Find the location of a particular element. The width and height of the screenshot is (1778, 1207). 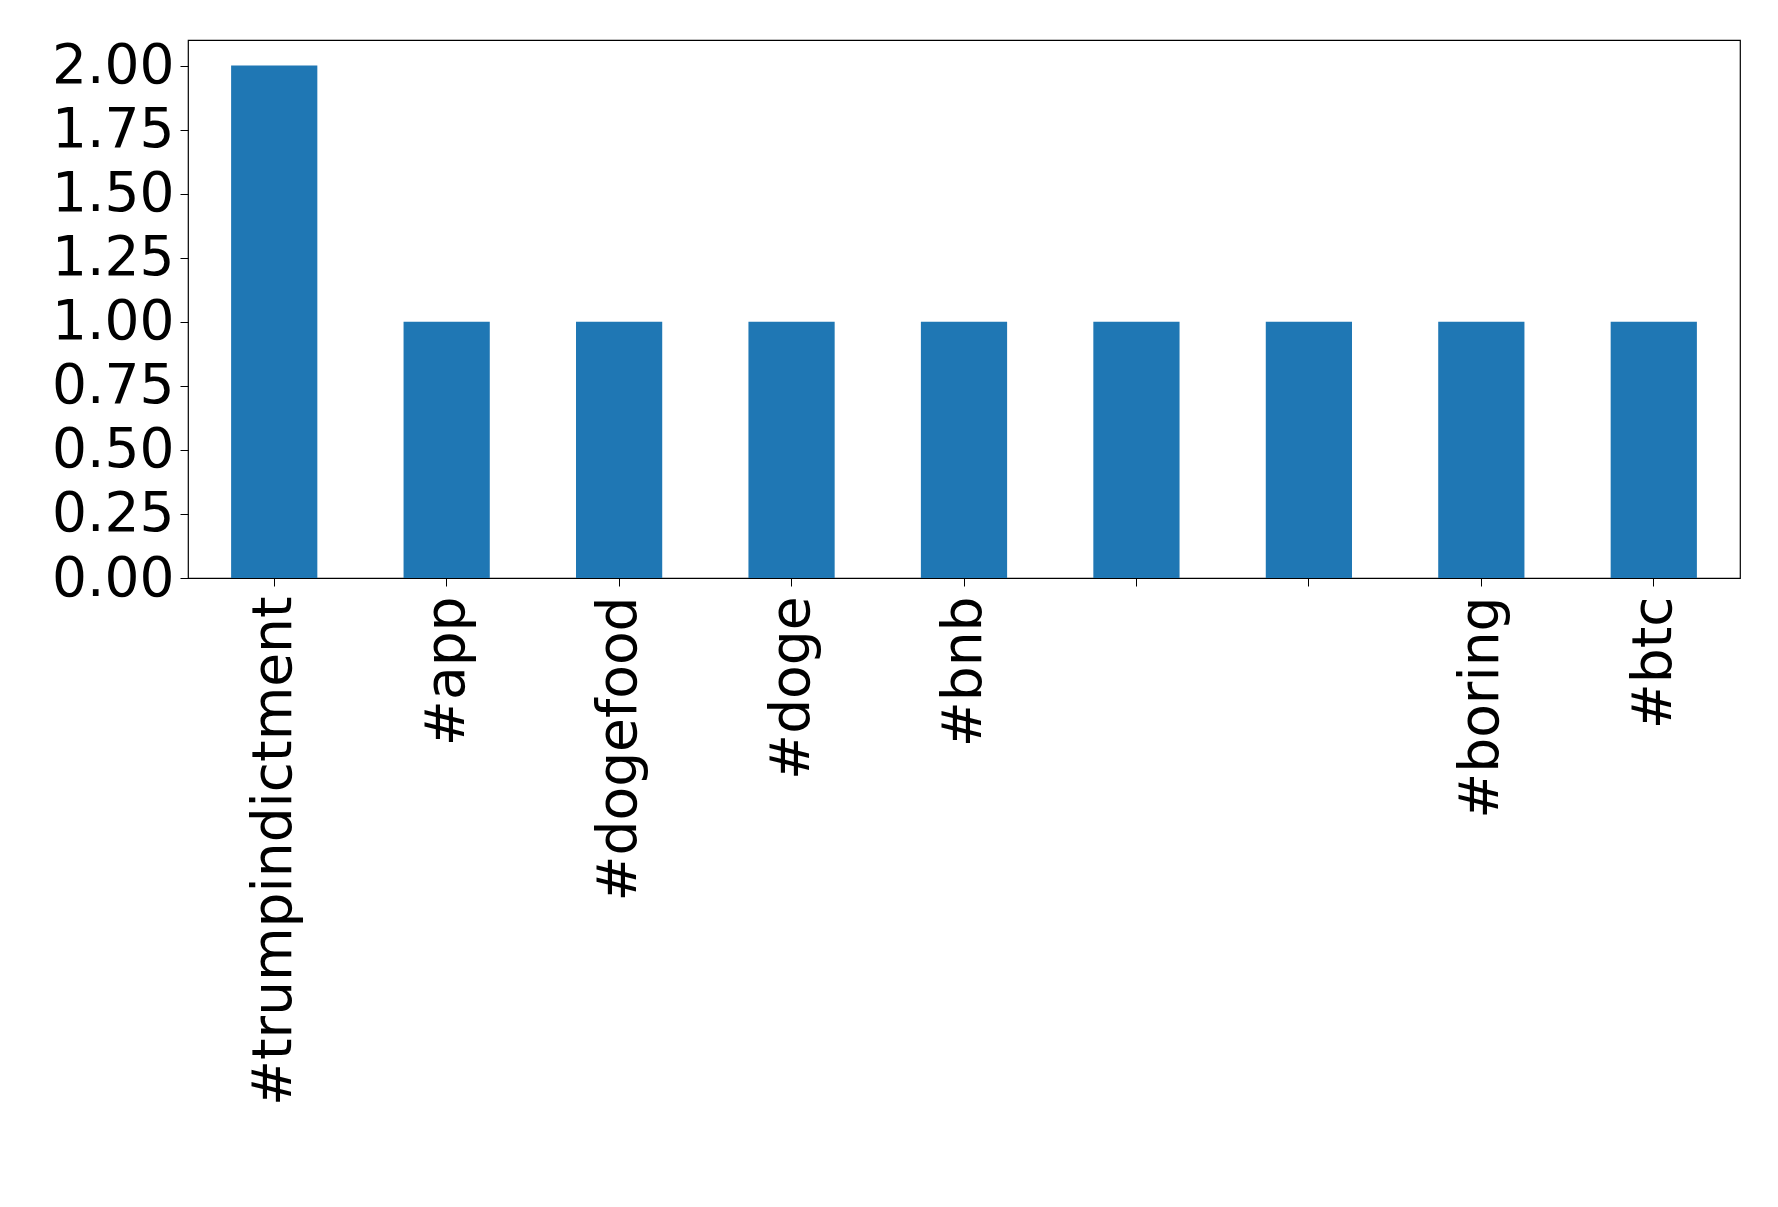

y-tick-label: 1.00 is located at coordinates (113, 320).